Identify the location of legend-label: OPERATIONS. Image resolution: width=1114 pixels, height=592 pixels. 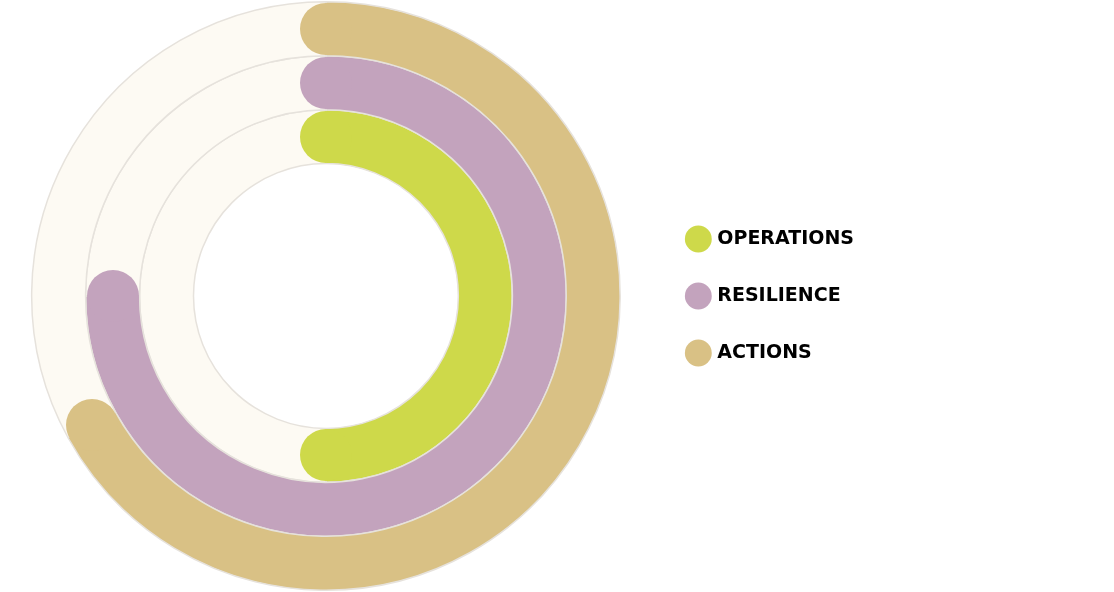
(785, 236).